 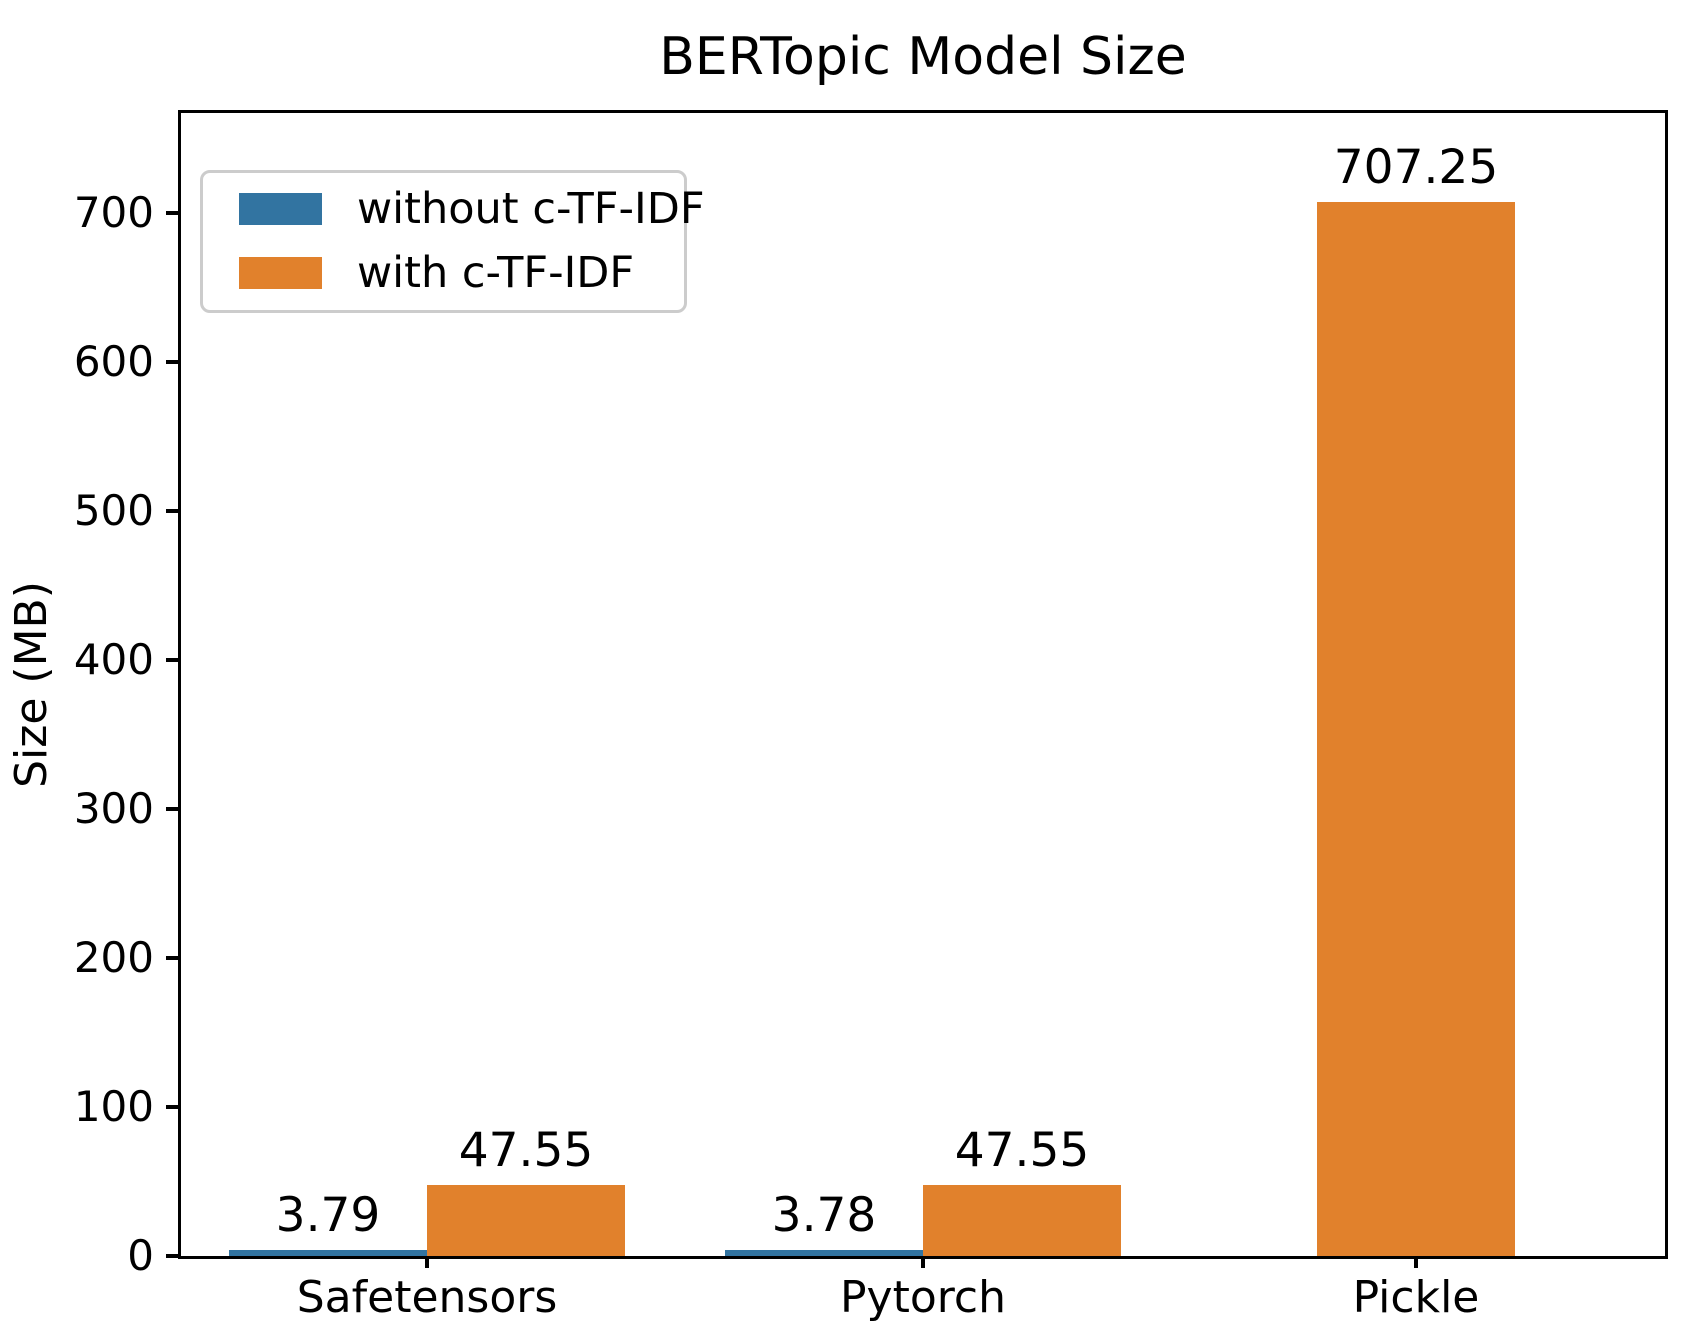 What do you see at coordinates (140, 1255) in the screenshot?
I see `y-tick-label-0: 0` at bounding box center [140, 1255].